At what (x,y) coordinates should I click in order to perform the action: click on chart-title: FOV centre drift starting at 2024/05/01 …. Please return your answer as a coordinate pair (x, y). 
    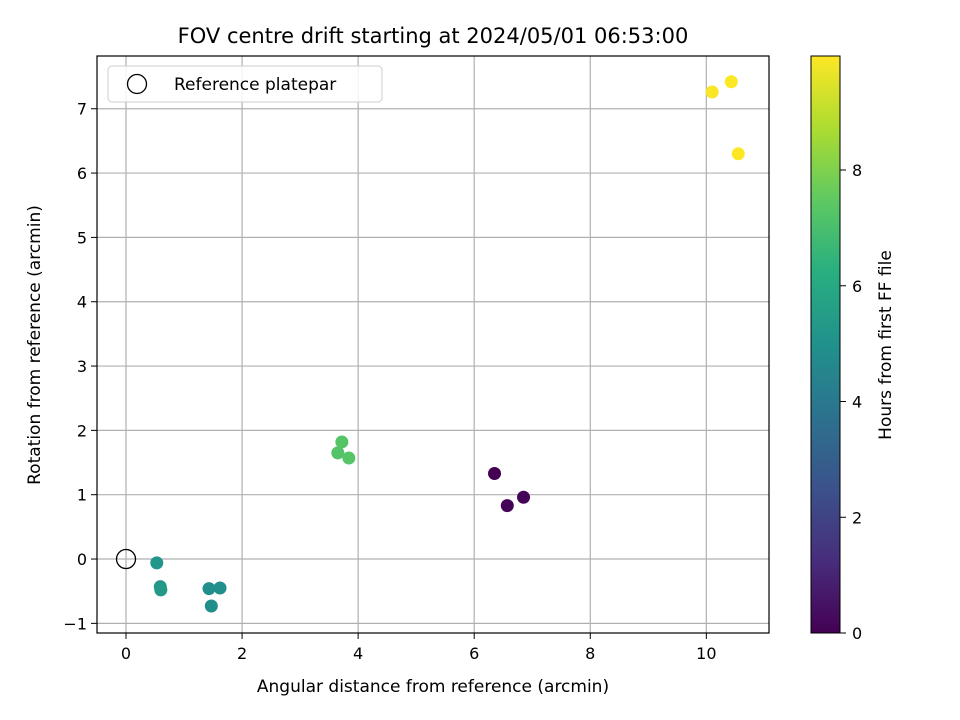
    Looking at the image, I should click on (433, 36).